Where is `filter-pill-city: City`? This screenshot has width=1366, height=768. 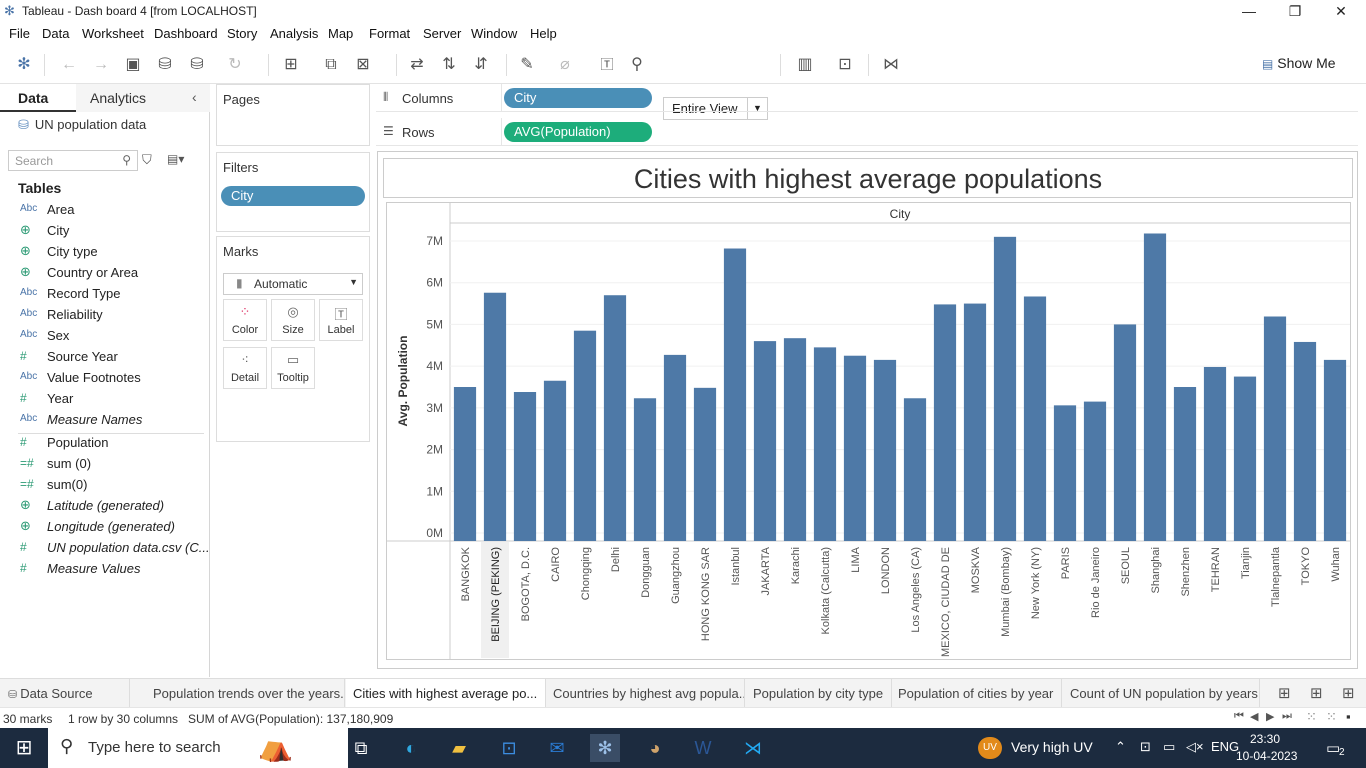
filter-pill-city: City is located at coordinates (293, 196).